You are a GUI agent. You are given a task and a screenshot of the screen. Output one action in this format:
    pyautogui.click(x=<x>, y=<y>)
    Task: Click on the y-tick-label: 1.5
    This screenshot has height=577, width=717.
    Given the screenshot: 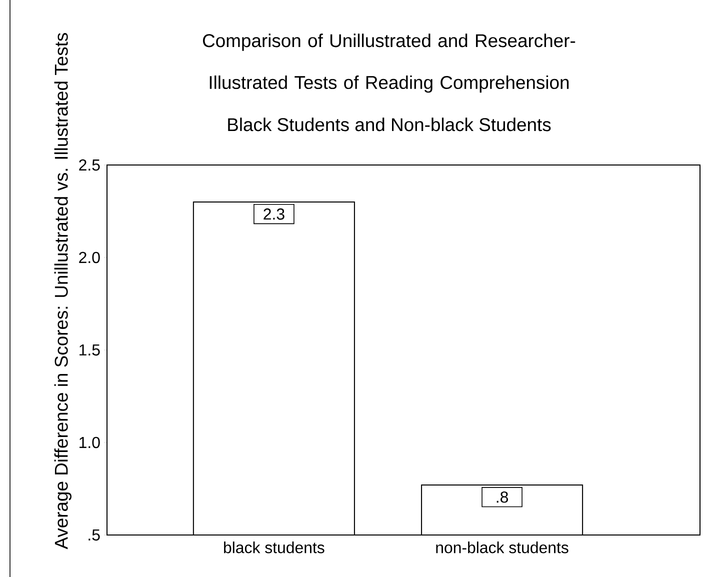 What is the action you would take?
    pyautogui.click(x=90, y=350)
    